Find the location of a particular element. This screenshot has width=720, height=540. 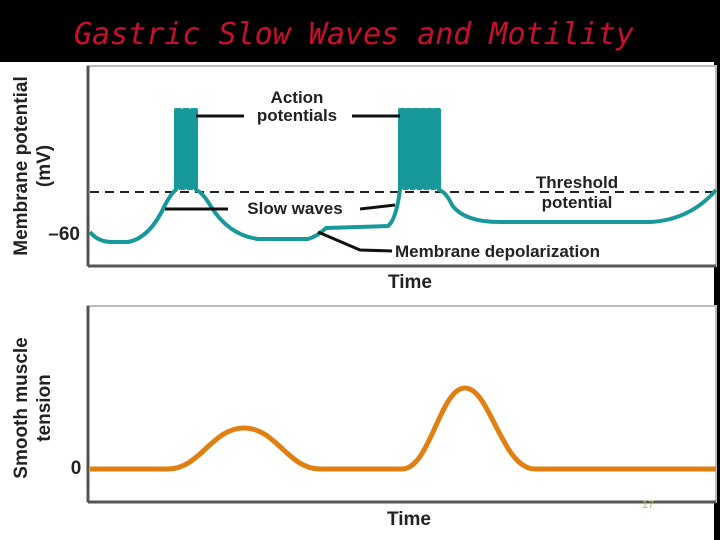

annotation: potential is located at coordinates (577, 202).